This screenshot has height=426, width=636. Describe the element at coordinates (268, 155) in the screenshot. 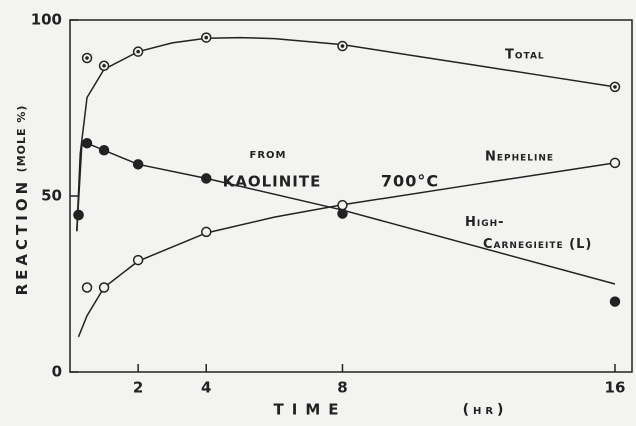

I see `annotation: From` at that location.